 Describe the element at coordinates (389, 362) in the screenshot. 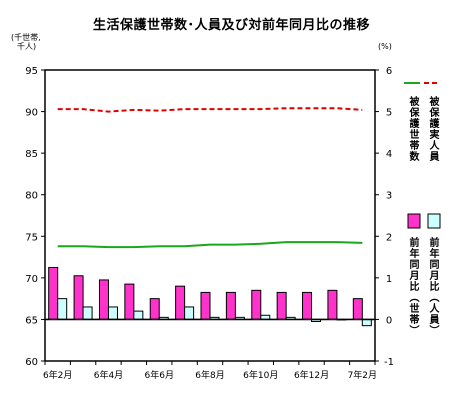

I see `right-tick-label-7: -1` at that location.